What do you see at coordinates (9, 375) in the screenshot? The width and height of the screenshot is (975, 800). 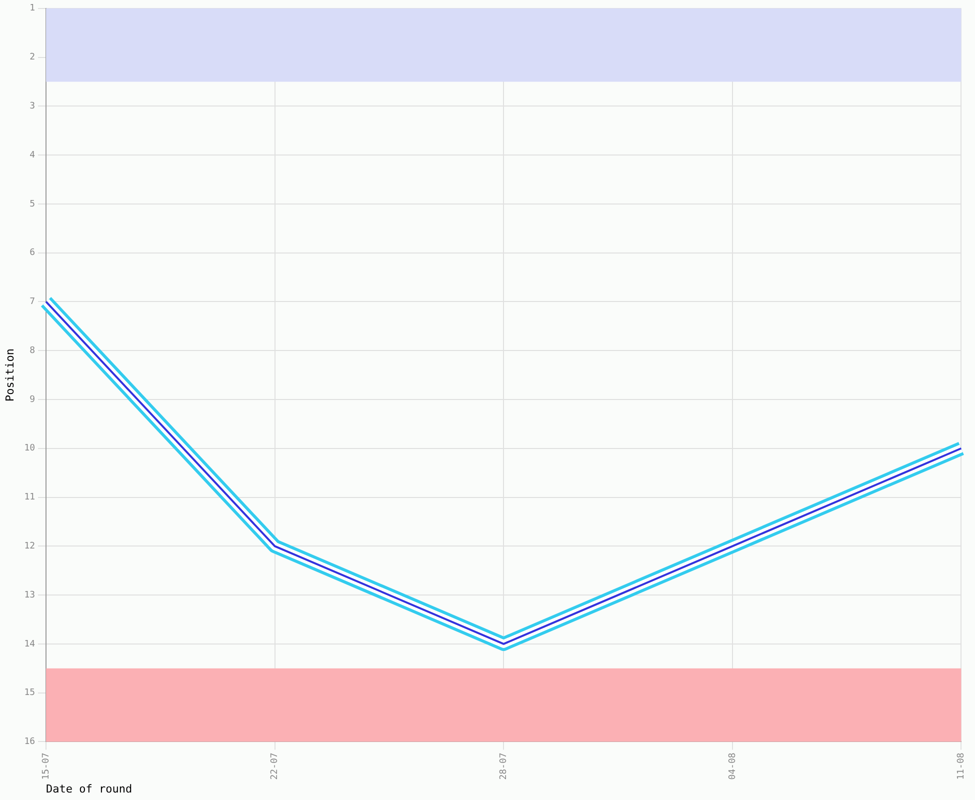 I see `y-axis-title: Position` at bounding box center [9, 375].